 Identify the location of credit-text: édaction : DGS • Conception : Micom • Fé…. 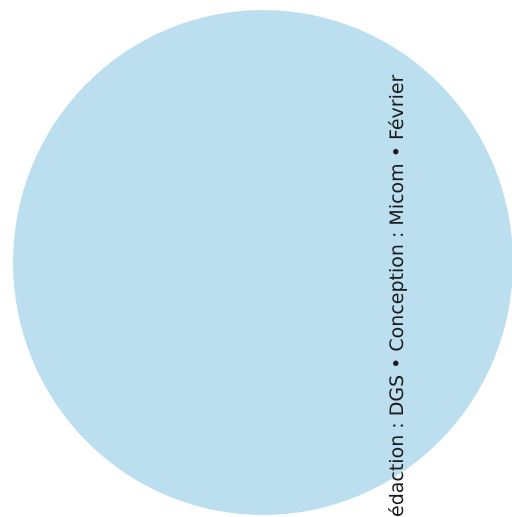
(397, 295).